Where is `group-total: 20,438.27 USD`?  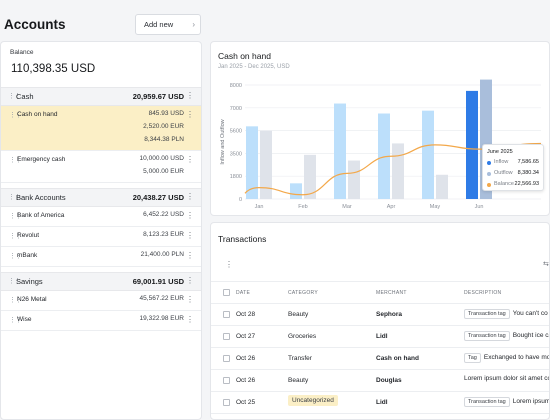 group-total: 20,438.27 USD is located at coordinates (158, 197).